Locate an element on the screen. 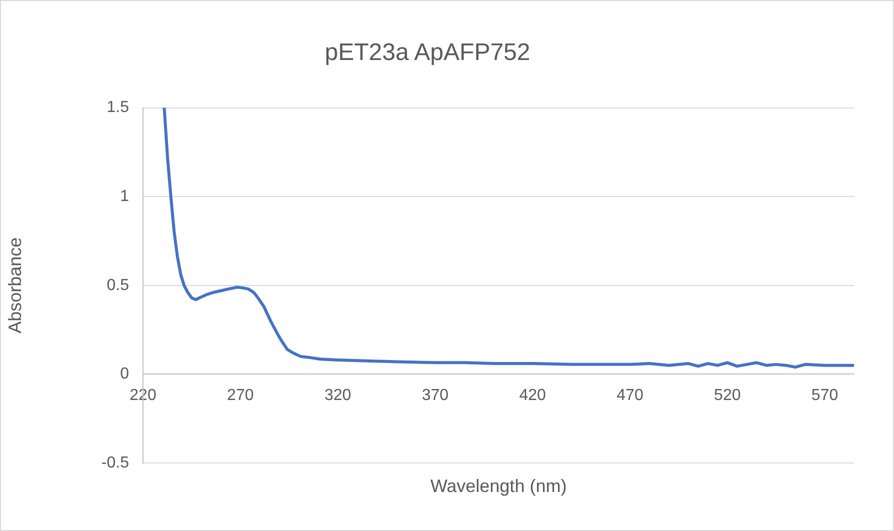  y-axis-title: Absorbance is located at coordinates (14, 285).